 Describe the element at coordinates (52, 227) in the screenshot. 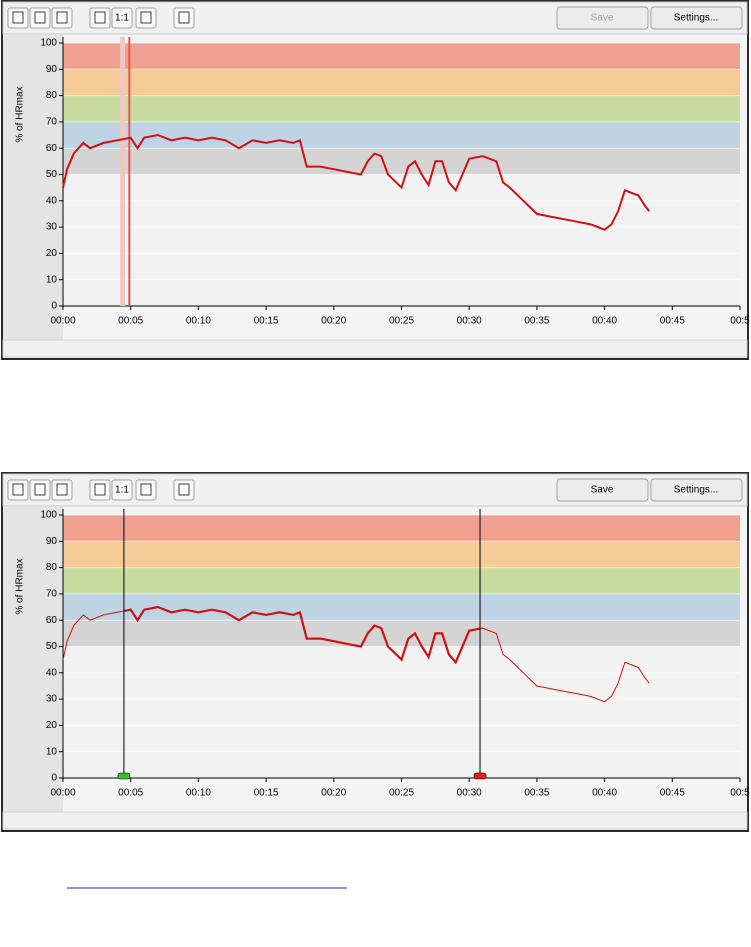

I see `y-tick-label: 30` at that location.